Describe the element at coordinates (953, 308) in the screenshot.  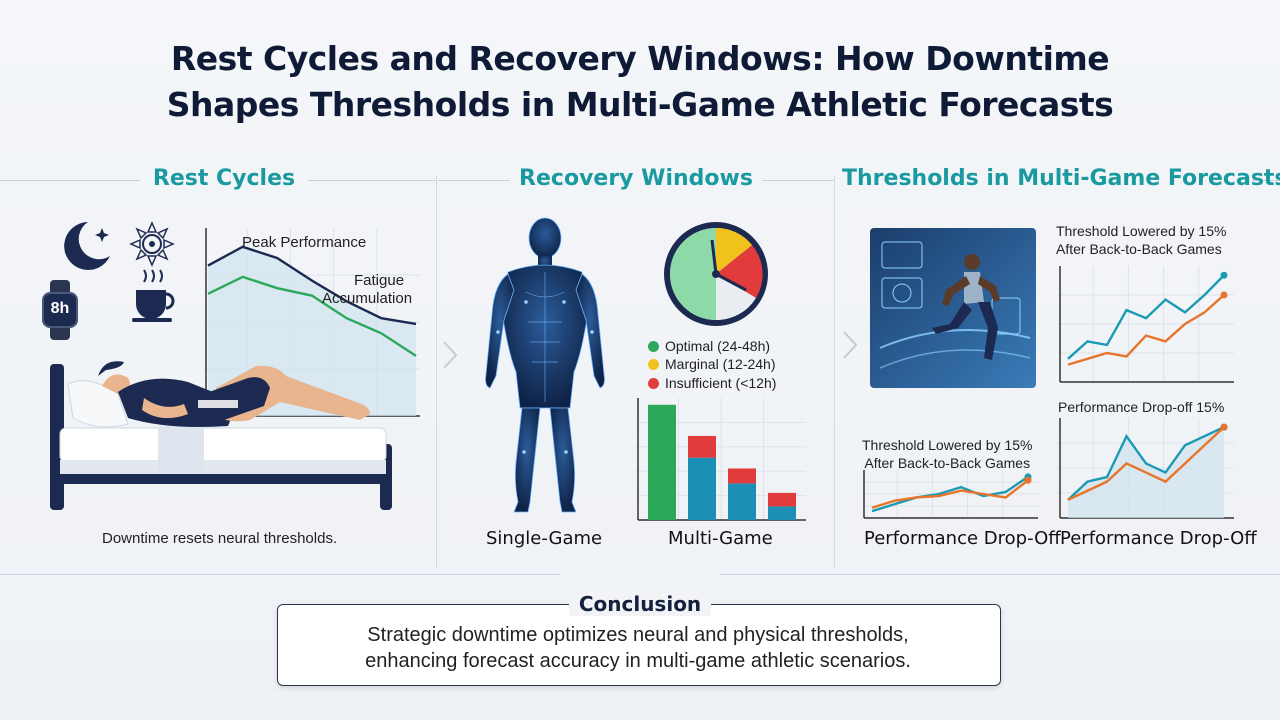
I see `runner-screen-illustration` at that location.